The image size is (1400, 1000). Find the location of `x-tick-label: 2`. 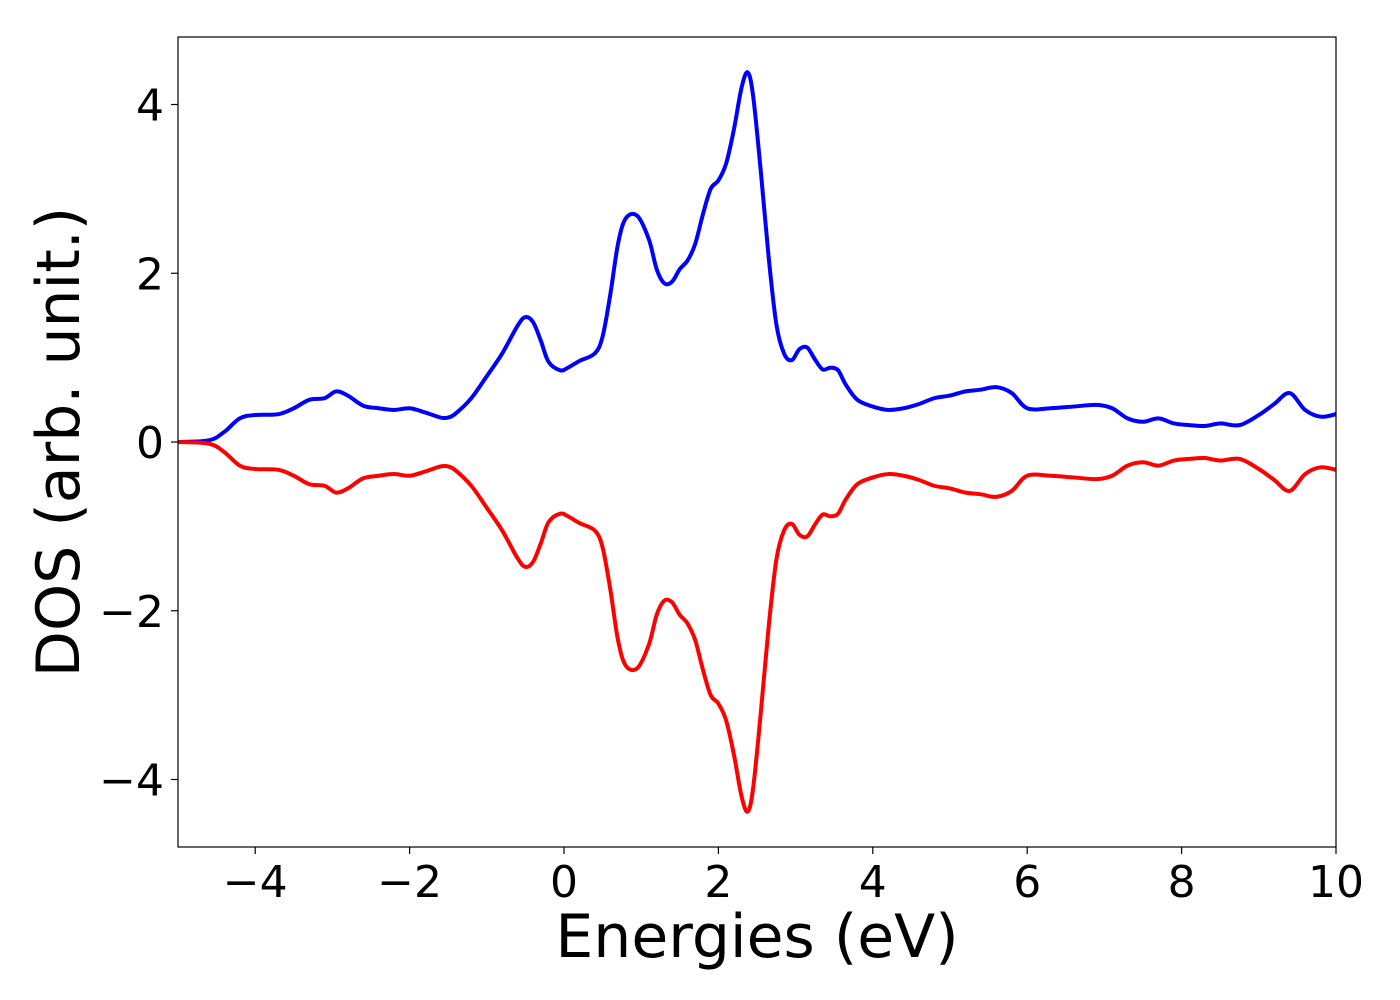

x-tick-label: 2 is located at coordinates (718, 882).